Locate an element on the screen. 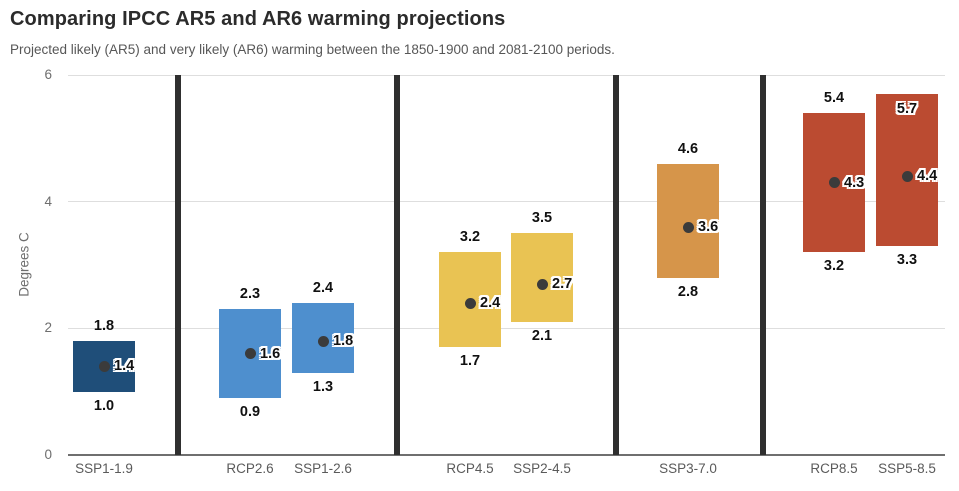 The height and width of the screenshot is (491, 959). max-label-RCP2.6: 2.3 is located at coordinates (250, 294).